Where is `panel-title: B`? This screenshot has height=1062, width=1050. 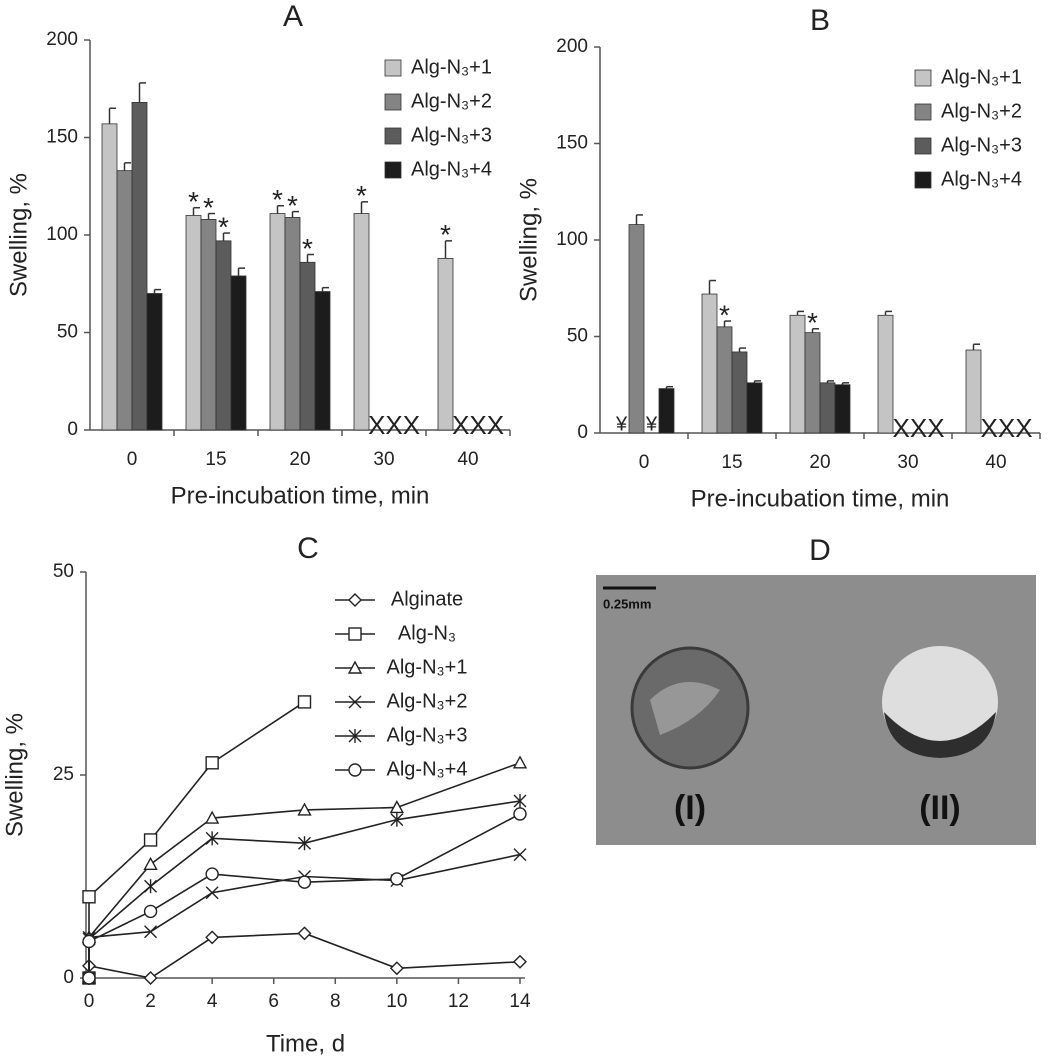 panel-title: B is located at coordinates (820, 20).